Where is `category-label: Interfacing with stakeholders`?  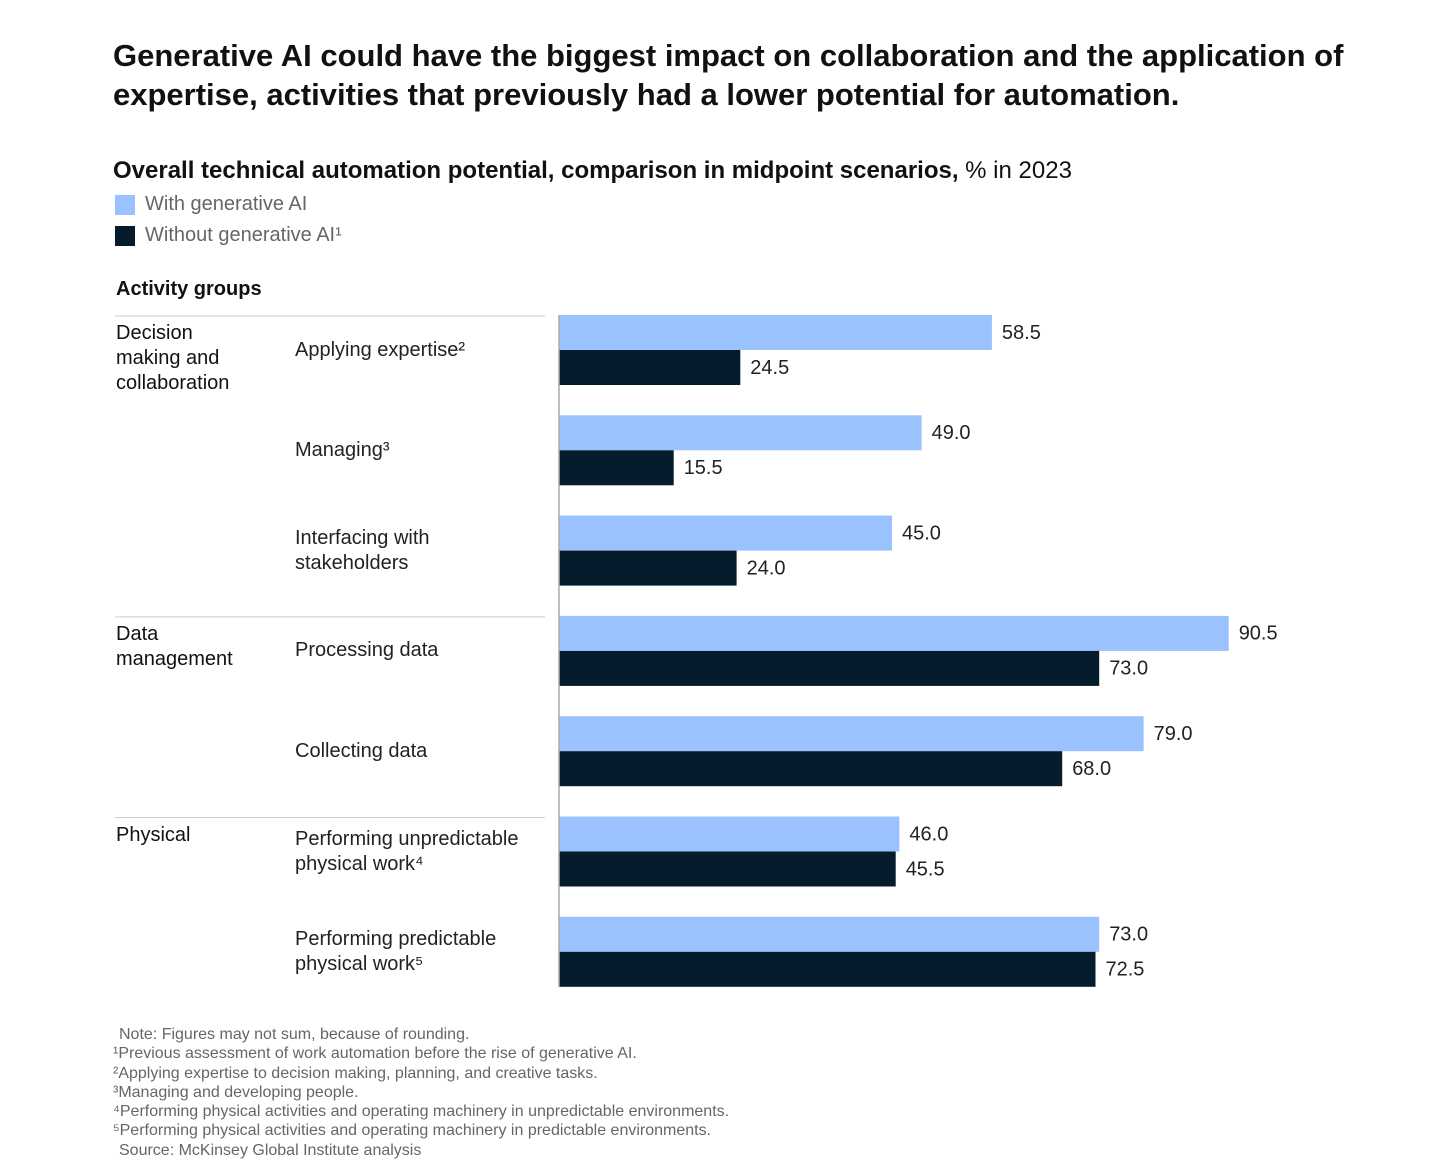 category-label: Interfacing with stakeholders is located at coordinates (362, 550).